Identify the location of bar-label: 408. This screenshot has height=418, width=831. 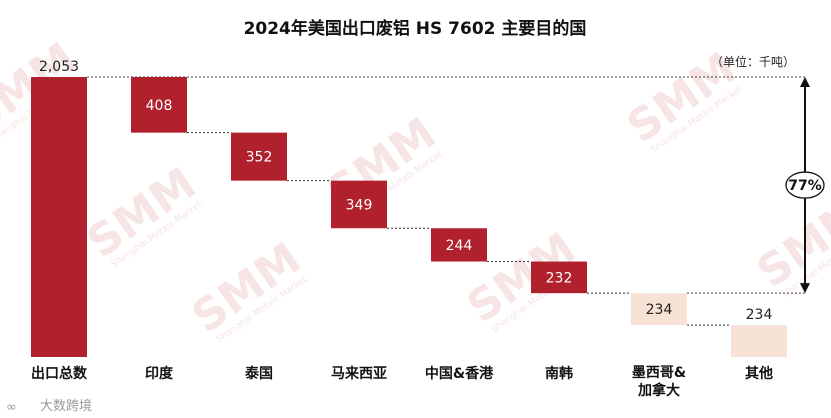
(159, 106).